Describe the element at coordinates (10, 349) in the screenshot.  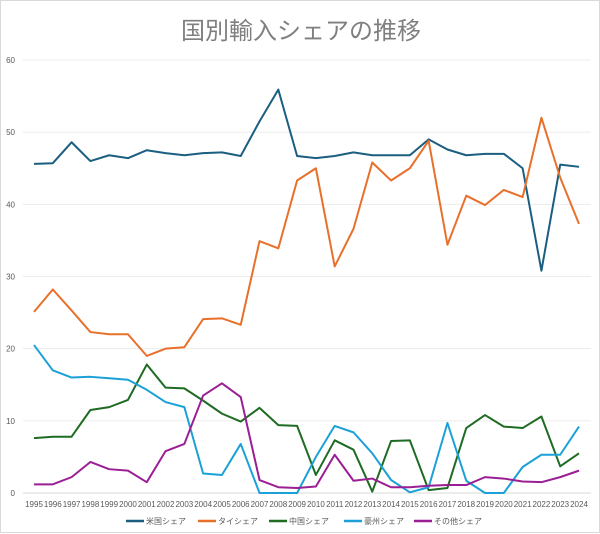
I see `y-tick-label: 20` at that location.